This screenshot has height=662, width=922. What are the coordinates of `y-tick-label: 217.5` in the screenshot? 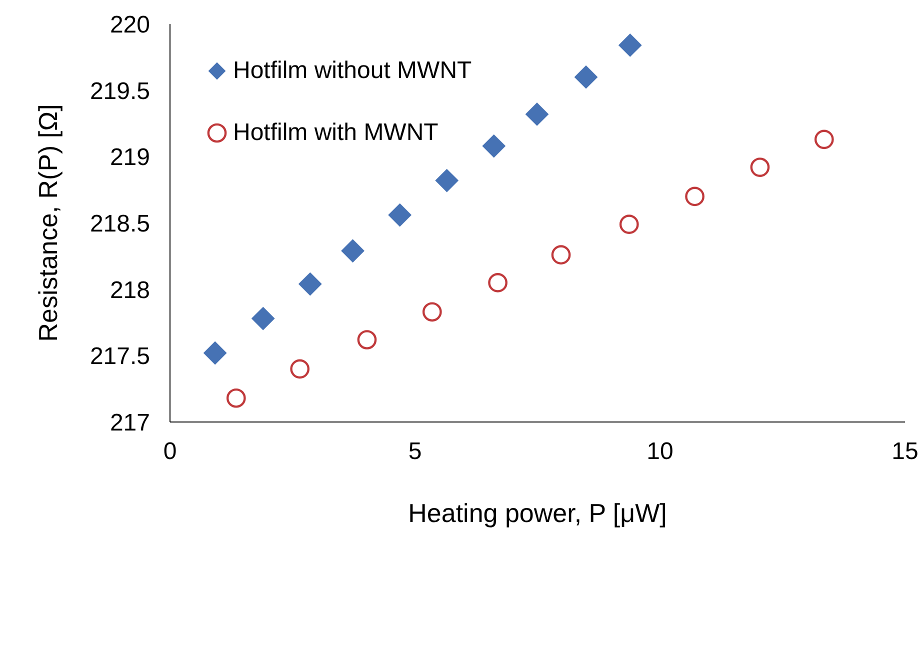 It's located at (120, 356).